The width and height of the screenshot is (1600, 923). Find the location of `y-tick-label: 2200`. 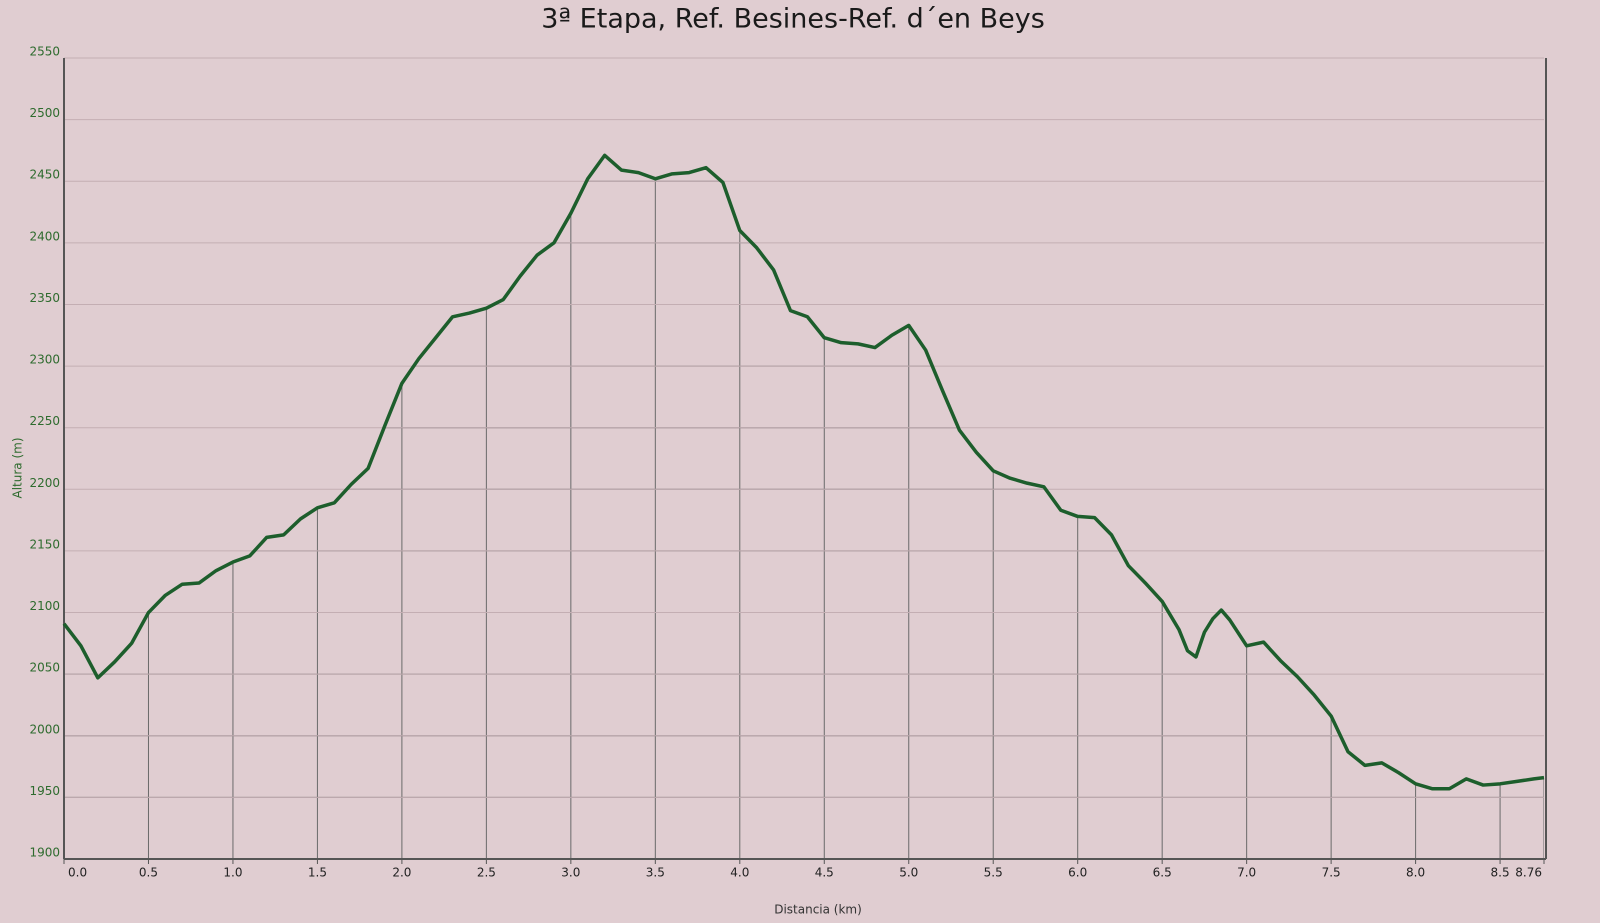

y-tick-label: 2200 is located at coordinates (44, 483).